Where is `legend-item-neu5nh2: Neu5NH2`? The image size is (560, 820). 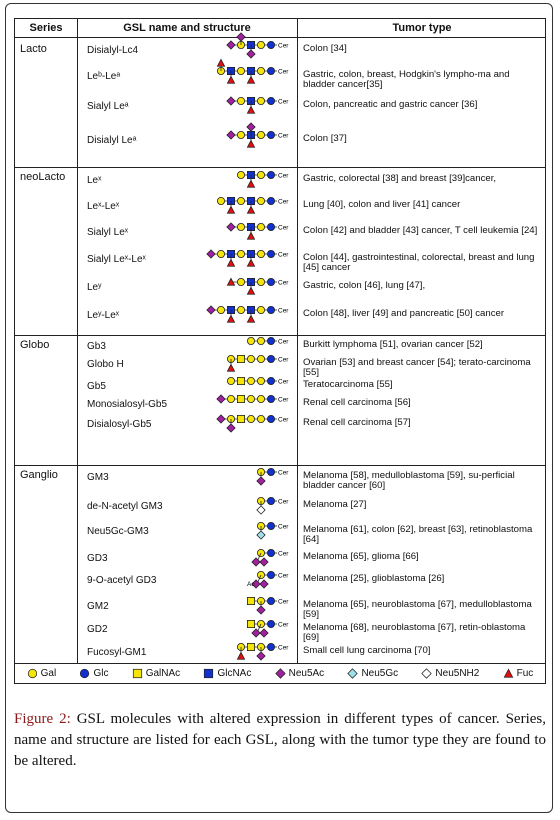
legend-item-neu5nh2: Neu5NH2 is located at coordinates (450, 673).